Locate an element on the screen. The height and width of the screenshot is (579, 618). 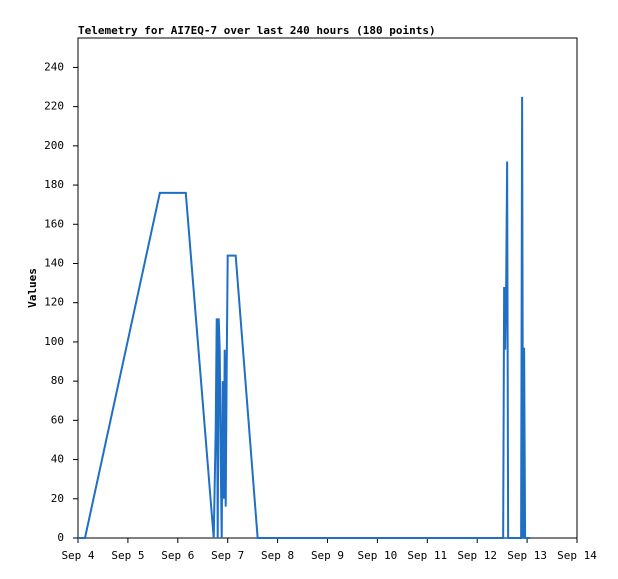
y-tick-label: 140 is located at coordinates (54, 262).